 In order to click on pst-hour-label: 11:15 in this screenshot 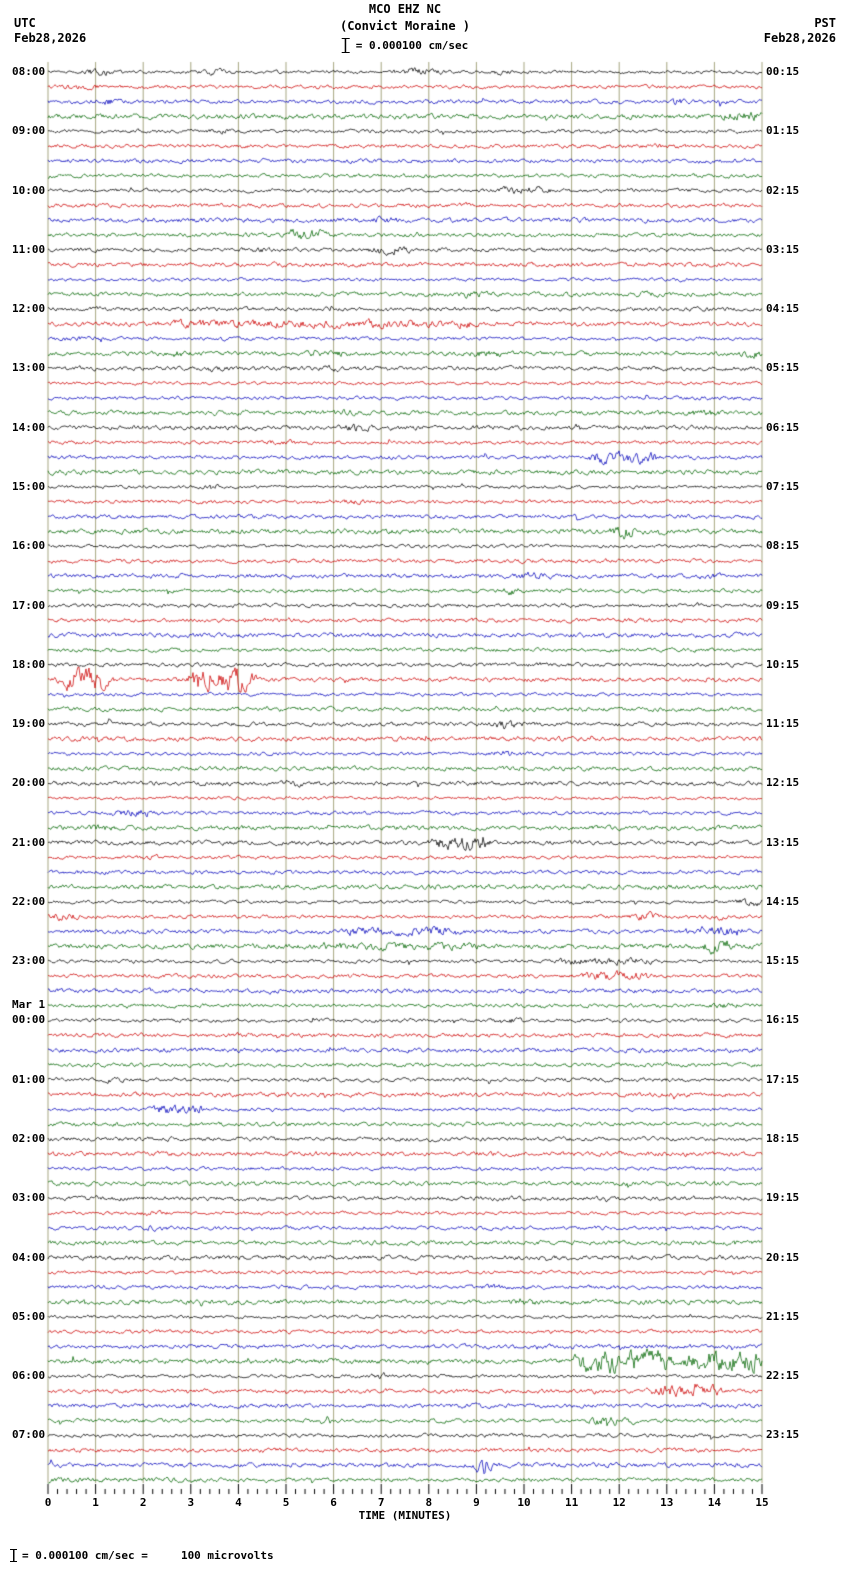, I will do `click(783, 724)`.